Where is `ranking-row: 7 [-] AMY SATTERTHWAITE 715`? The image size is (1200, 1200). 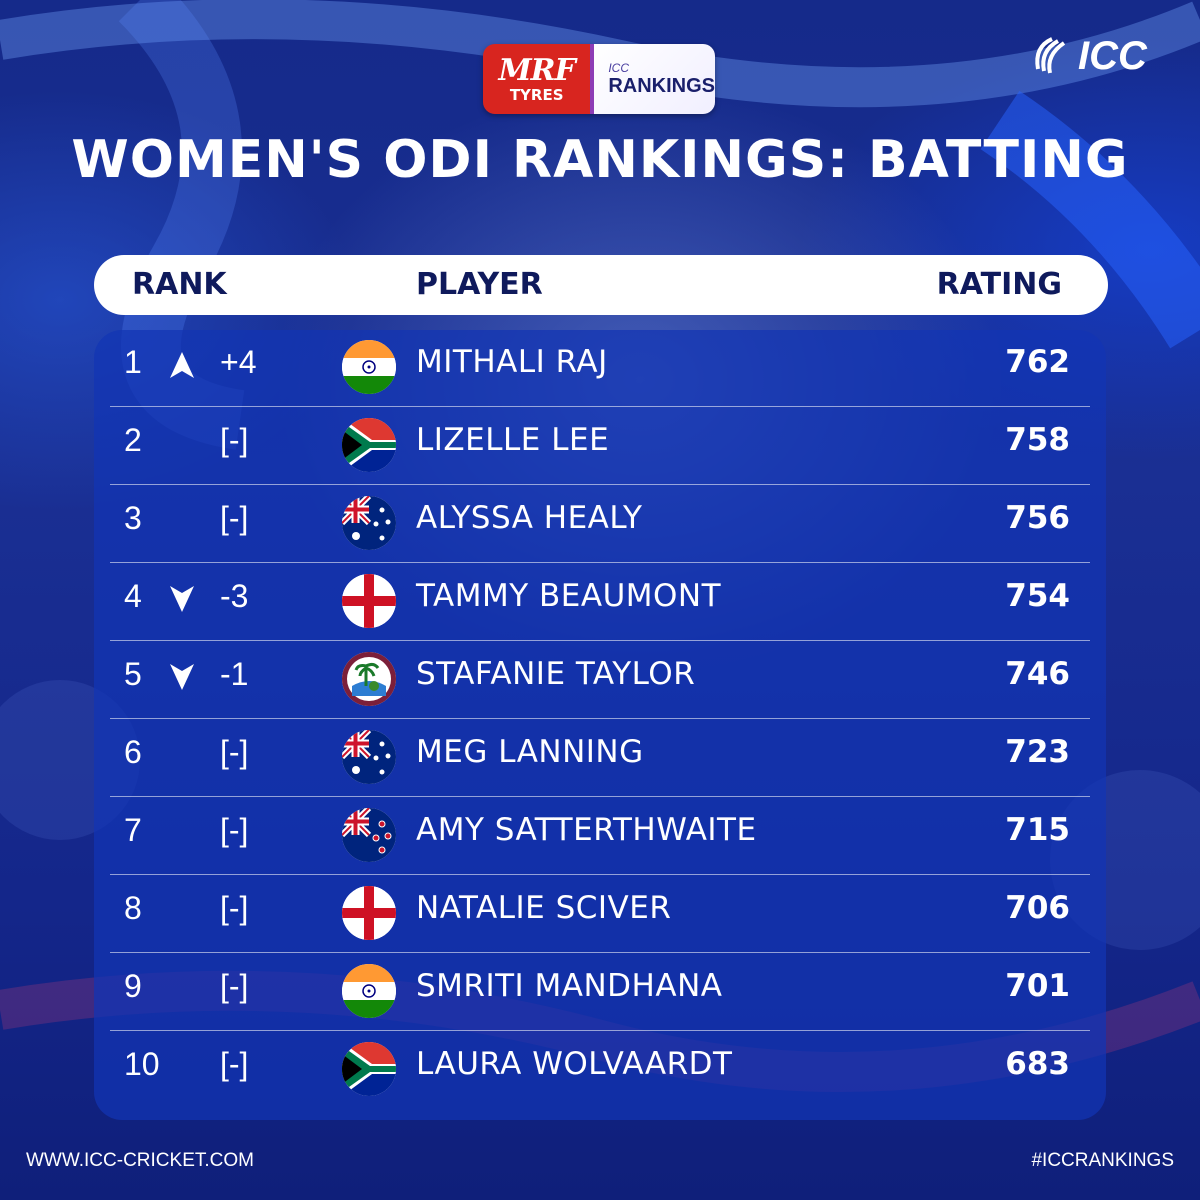
ranking-row: 7 [-] AMY SATTERTHWAITE 715 is located at coordinates (600, 835).